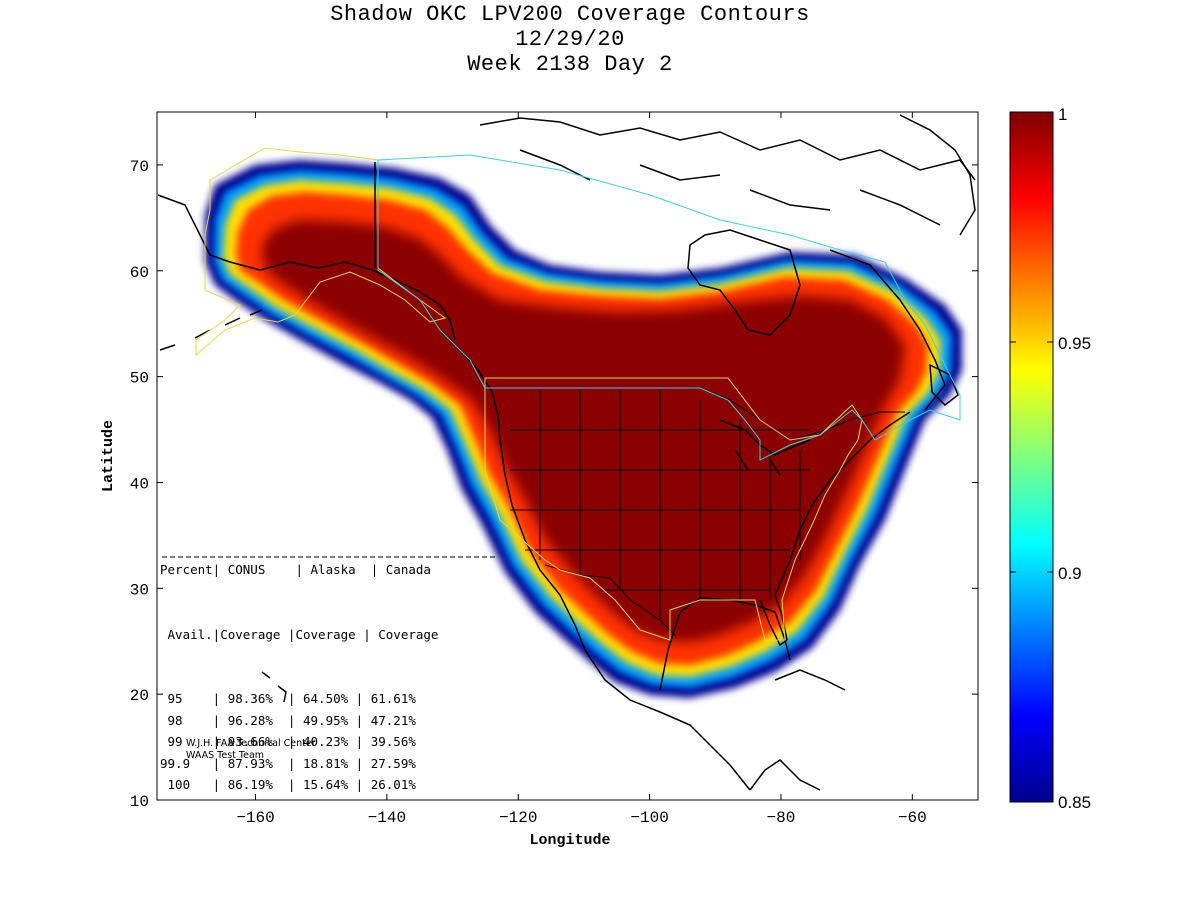 The image size is (1200, 900). I want to click on colorbar-ticks: 1 0.95 0.9 0.85, so click(1050, 458).